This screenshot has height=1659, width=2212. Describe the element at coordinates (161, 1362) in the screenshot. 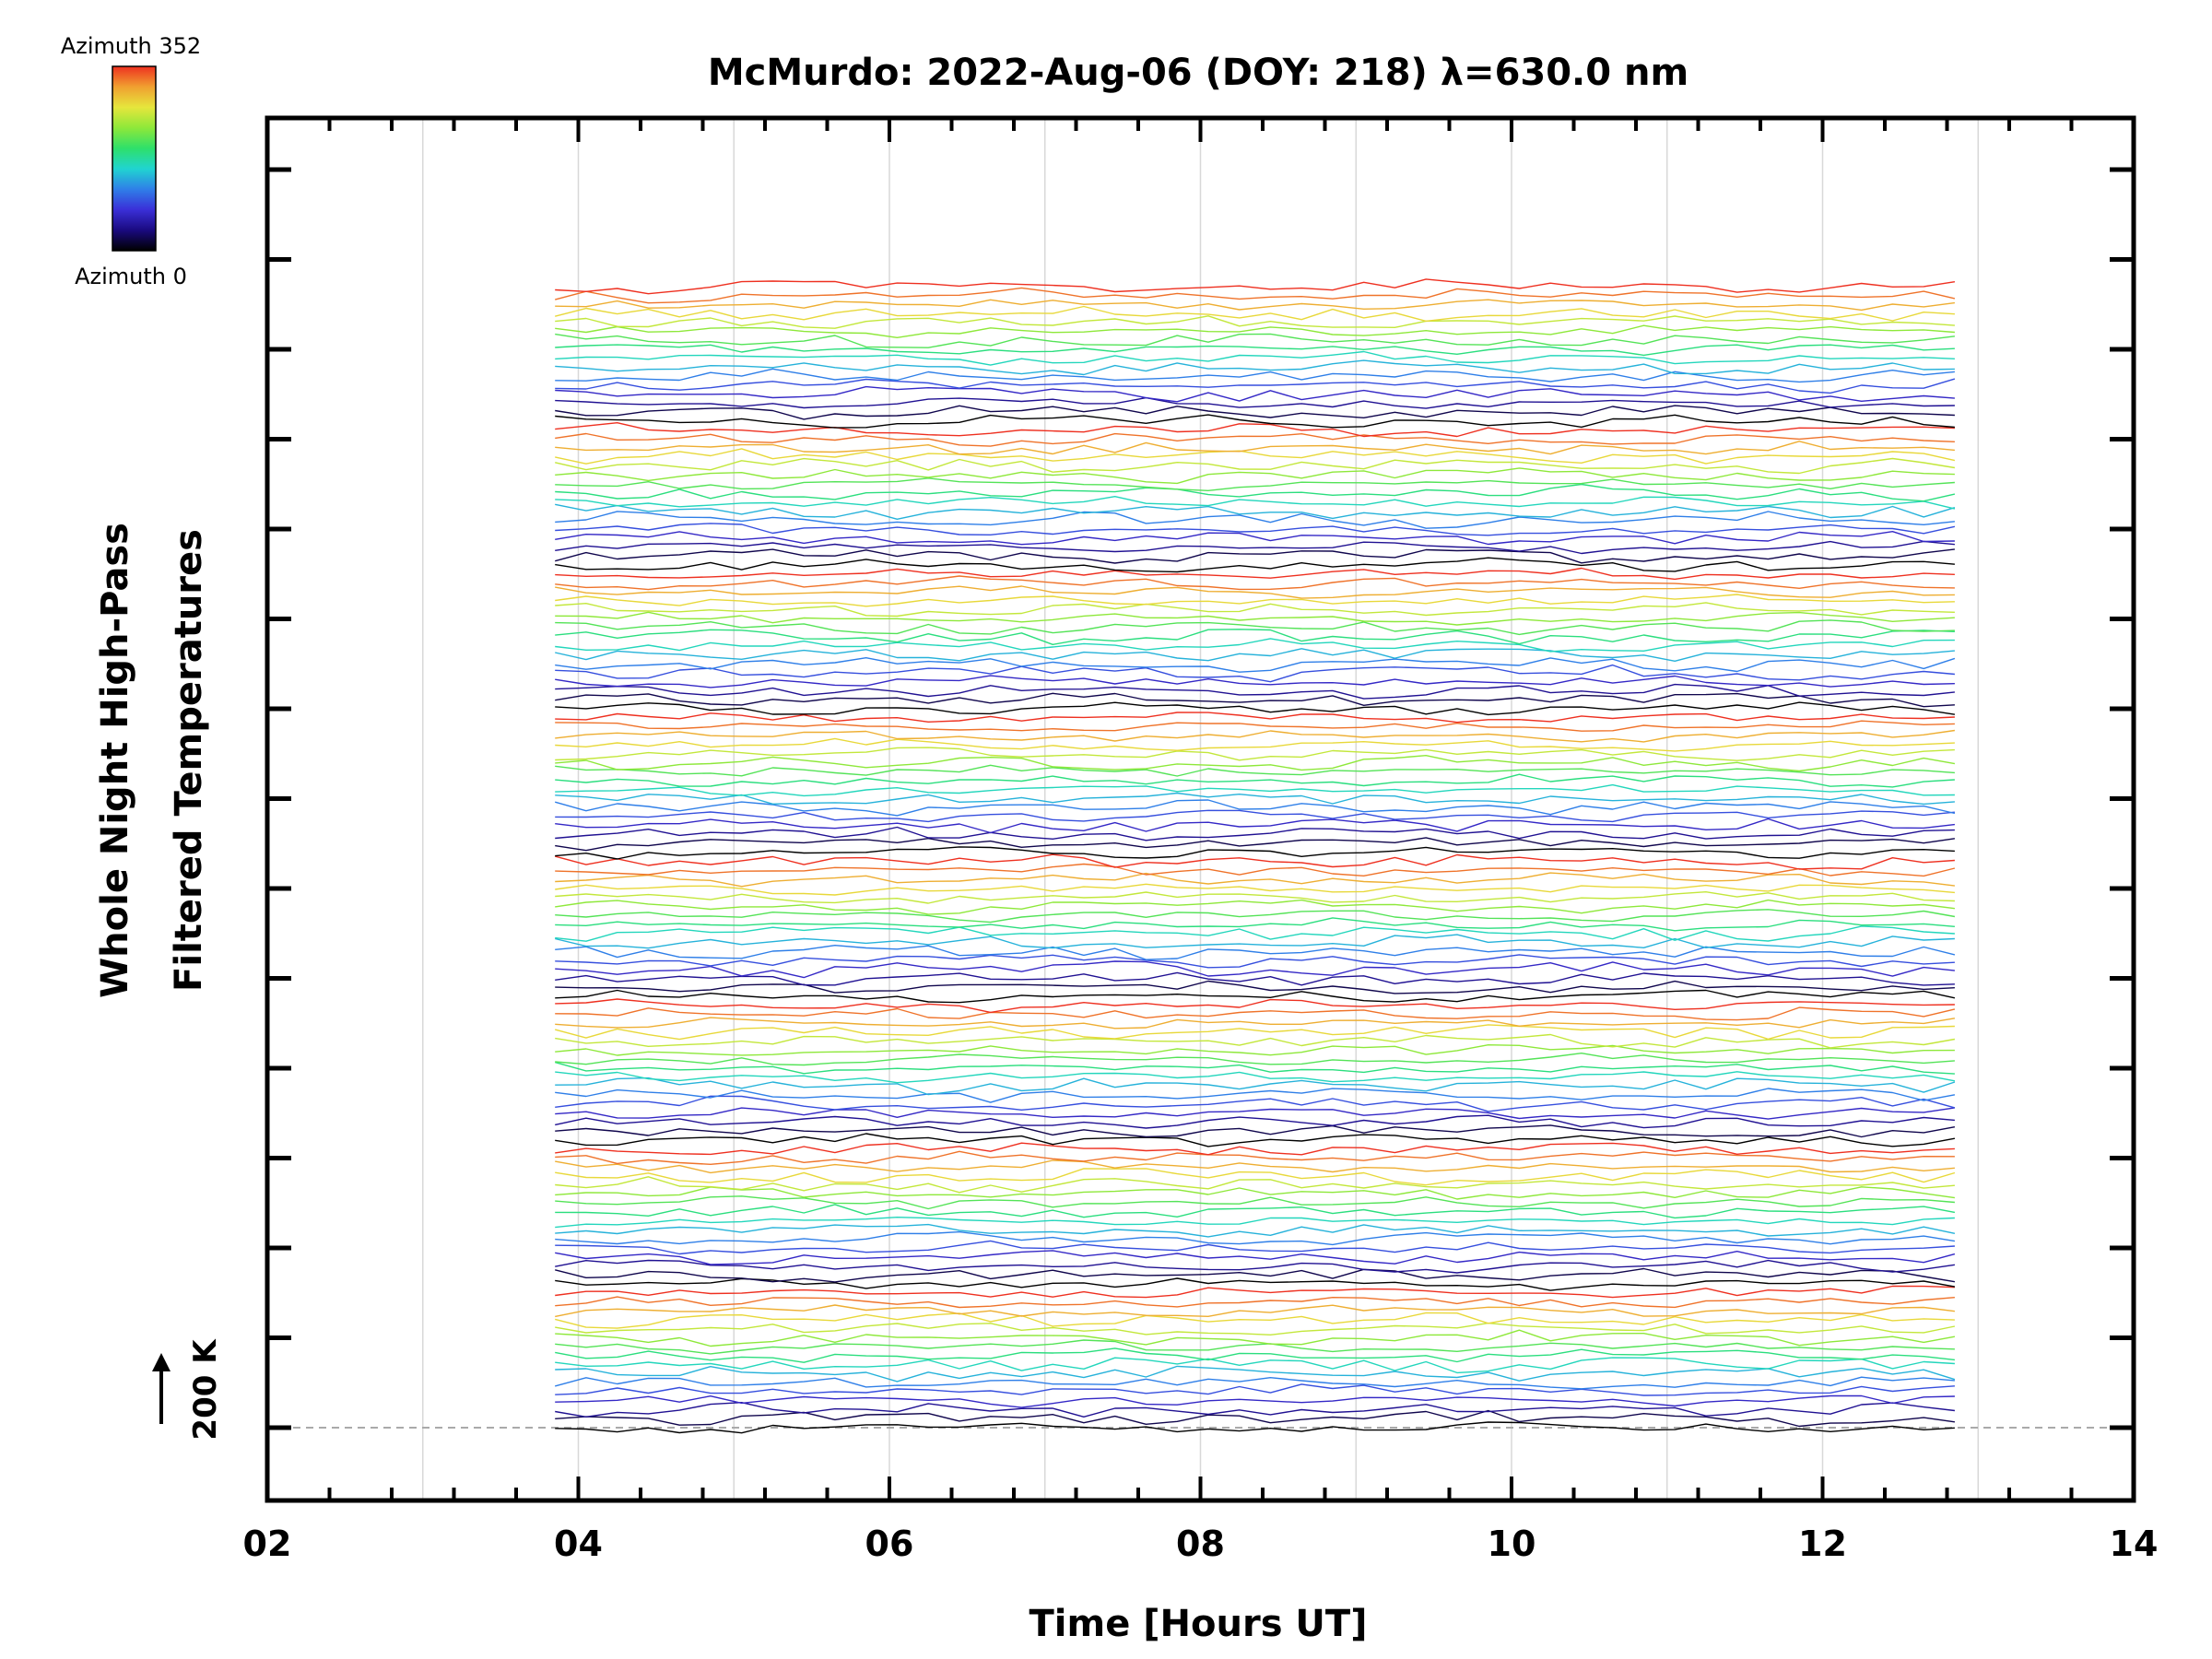

I see `reference-scale-arrowhead` at that location.